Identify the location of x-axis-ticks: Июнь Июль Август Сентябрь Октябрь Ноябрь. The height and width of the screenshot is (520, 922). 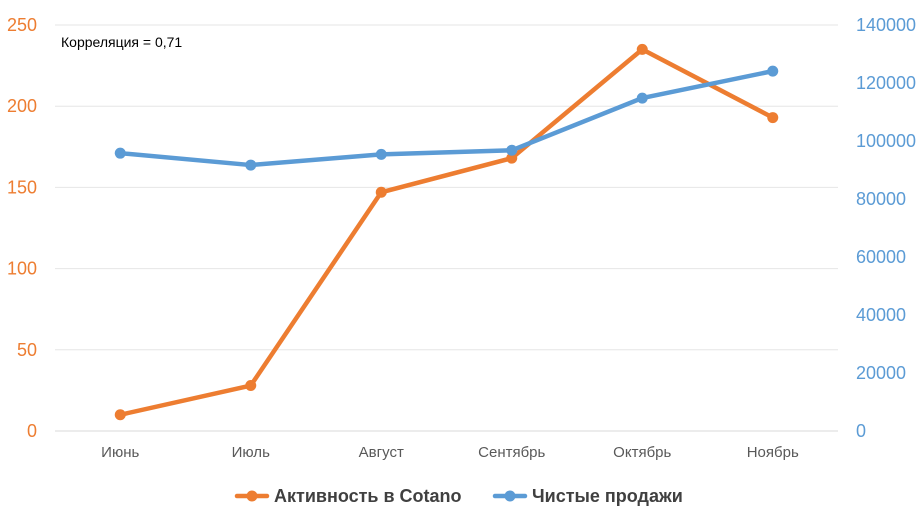
(450, 452).